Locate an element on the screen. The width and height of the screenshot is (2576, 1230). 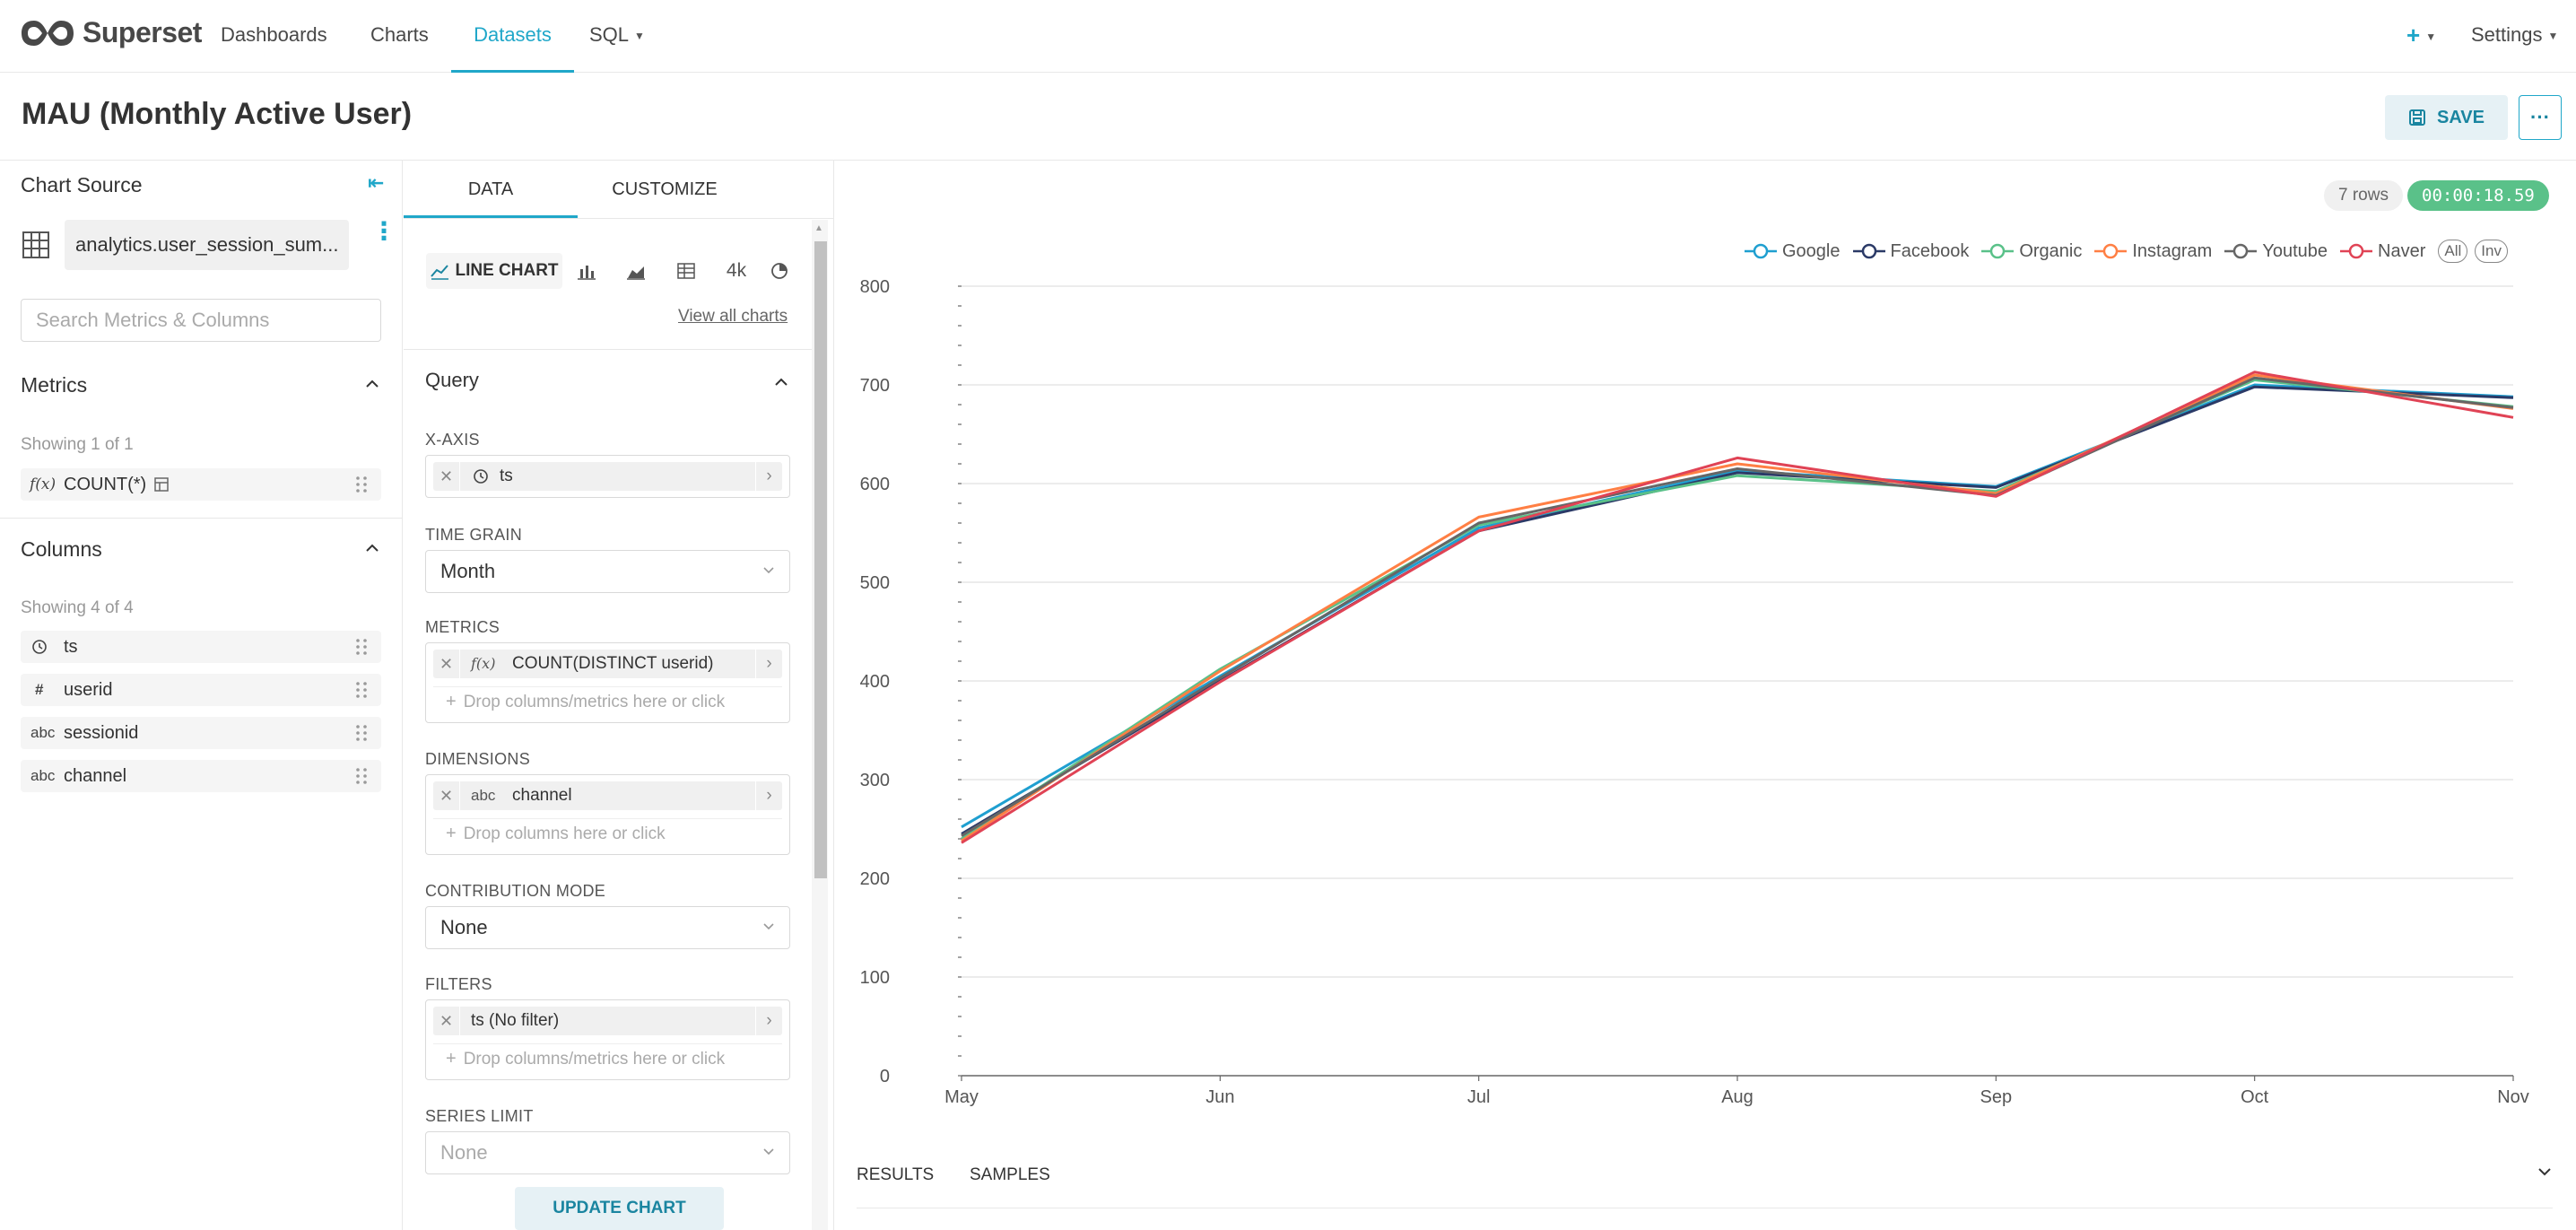
row-count-badge: 7 rows is located at coordinates (2363, 196).